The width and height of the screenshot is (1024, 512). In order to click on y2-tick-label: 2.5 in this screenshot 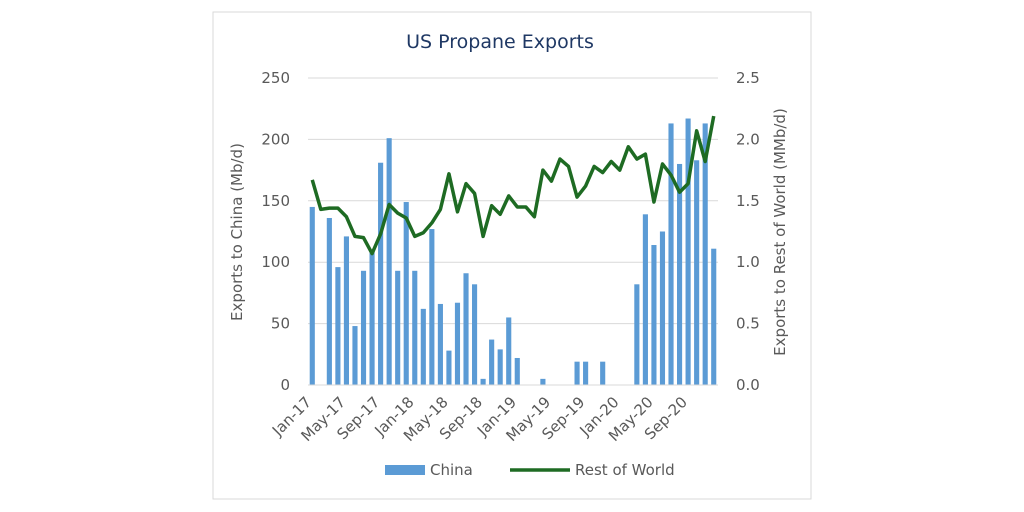, I will do `click(748, 78)`.